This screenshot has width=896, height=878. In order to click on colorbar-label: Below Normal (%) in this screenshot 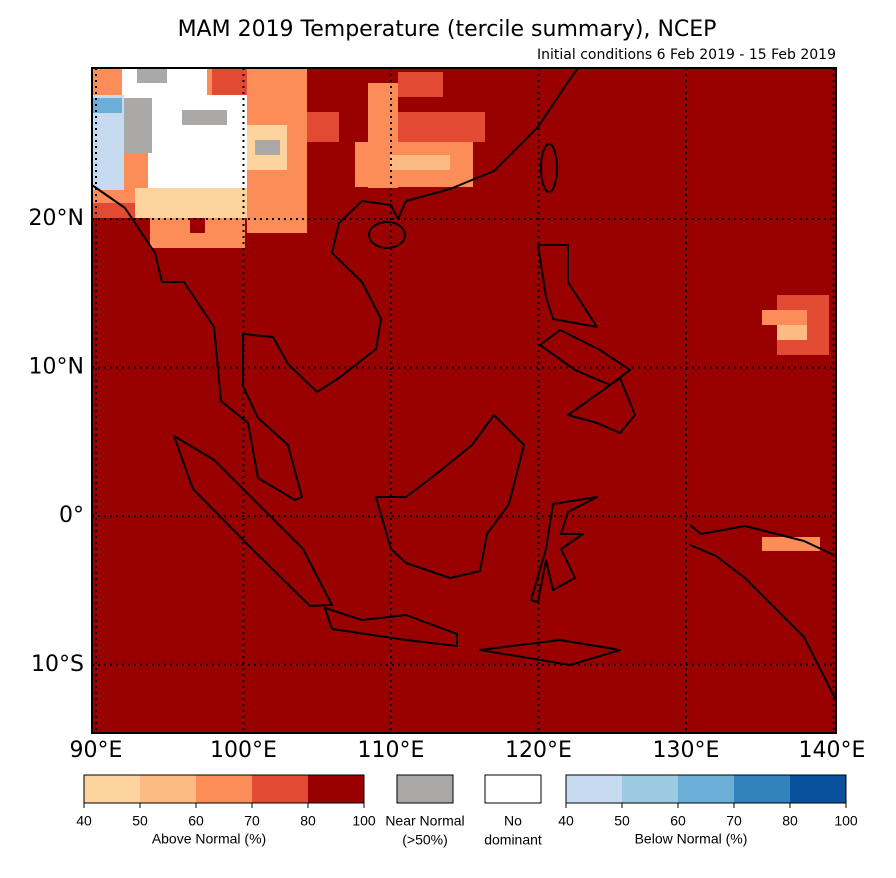, I will do `click(691, 839)`.